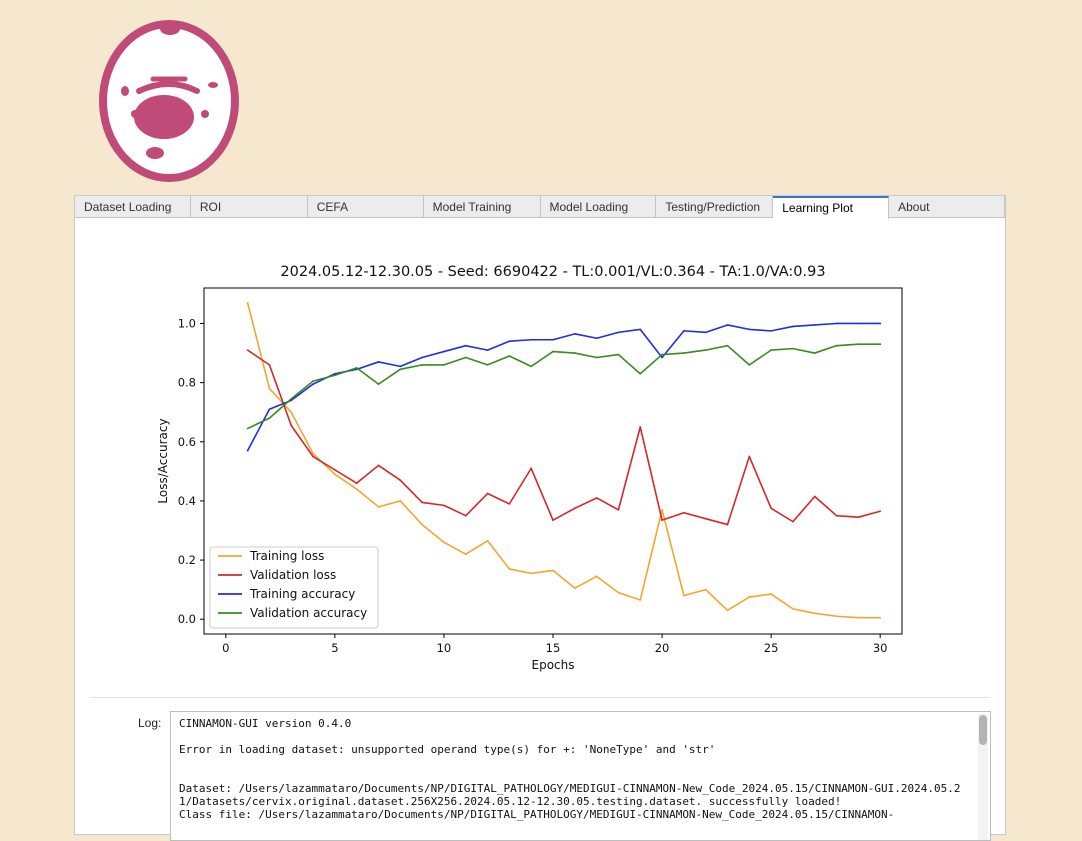  Describe the element at coordinates (983, 777) in the screenshot. I see `log-scrollbar` at that location.